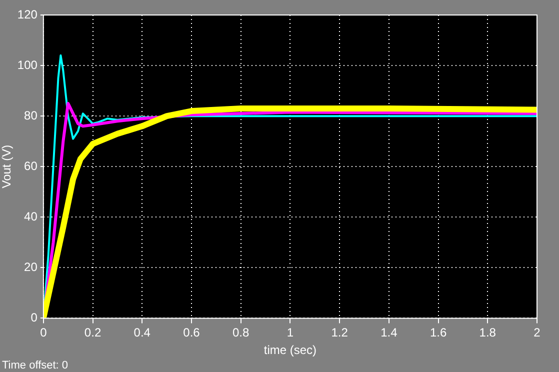 This screenshot has width=559, height=372. Describe the element at coordinates (31, 216) in the screenshot. I see `y-tick-label: 40` at that location.